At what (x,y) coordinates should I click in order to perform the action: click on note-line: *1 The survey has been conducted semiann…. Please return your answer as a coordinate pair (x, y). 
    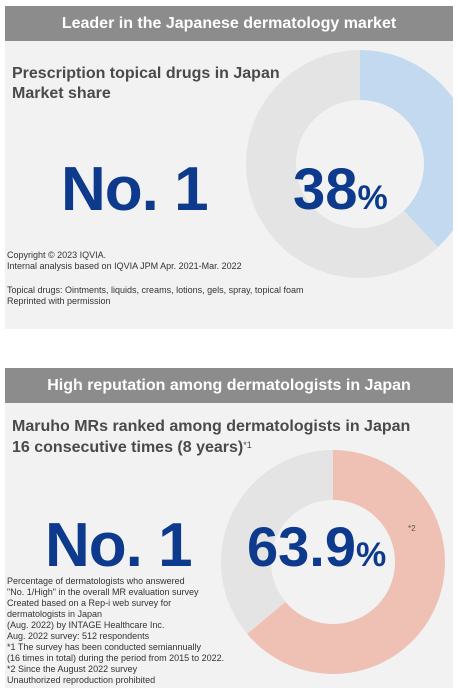
    Looking at the image, I should click on (104, 647).